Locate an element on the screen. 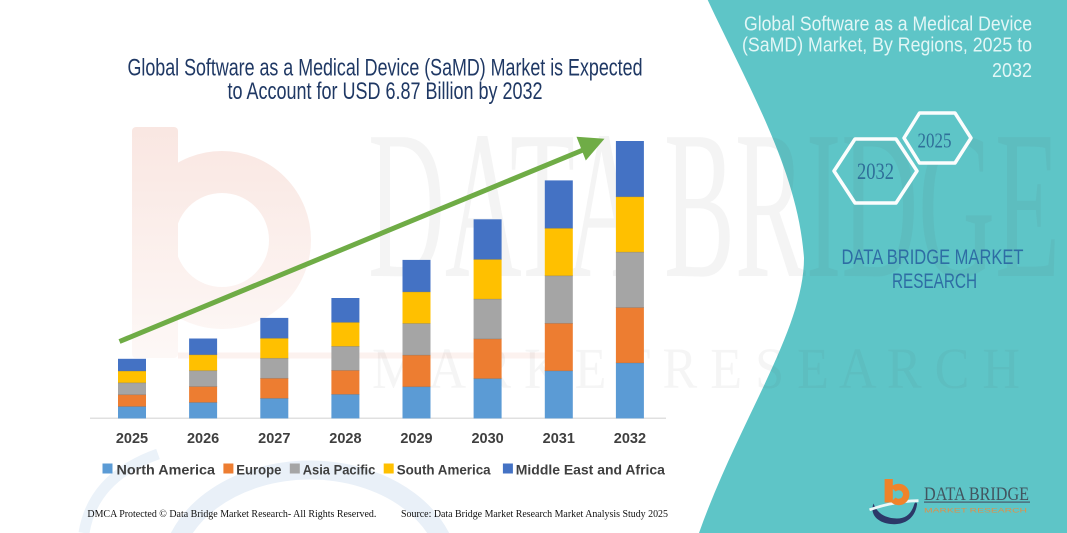 The image size is (1067, 533). svg-text: Middle East and Africa is located at coordinates (590, 470).